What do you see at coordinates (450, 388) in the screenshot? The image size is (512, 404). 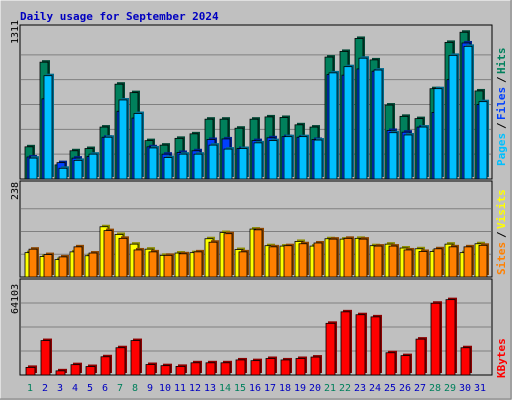 I see `day-label-29: 29` at bounding box center [450, 388].